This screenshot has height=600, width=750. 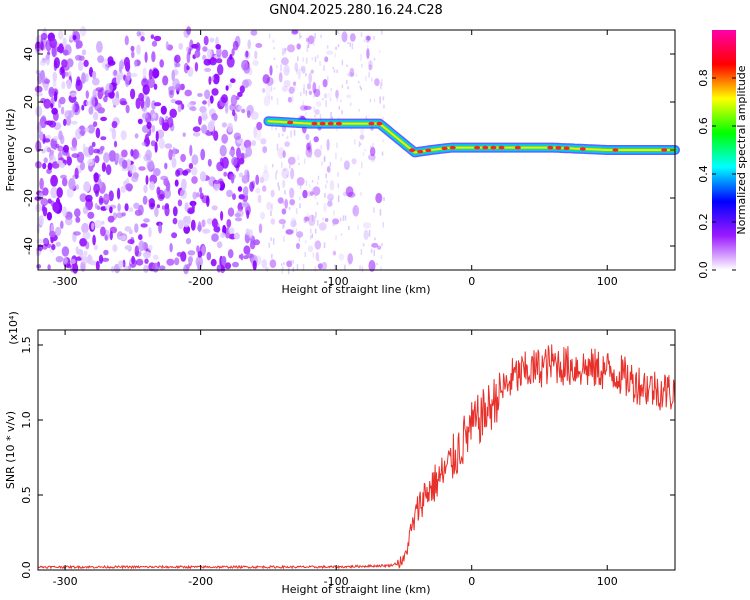 I want to click on ridge-peak, so click(x=379, y=123).